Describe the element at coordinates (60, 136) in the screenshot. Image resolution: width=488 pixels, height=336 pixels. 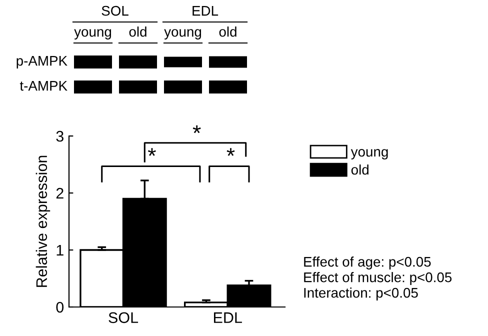
I see `y-tick-label: 3` at that location.